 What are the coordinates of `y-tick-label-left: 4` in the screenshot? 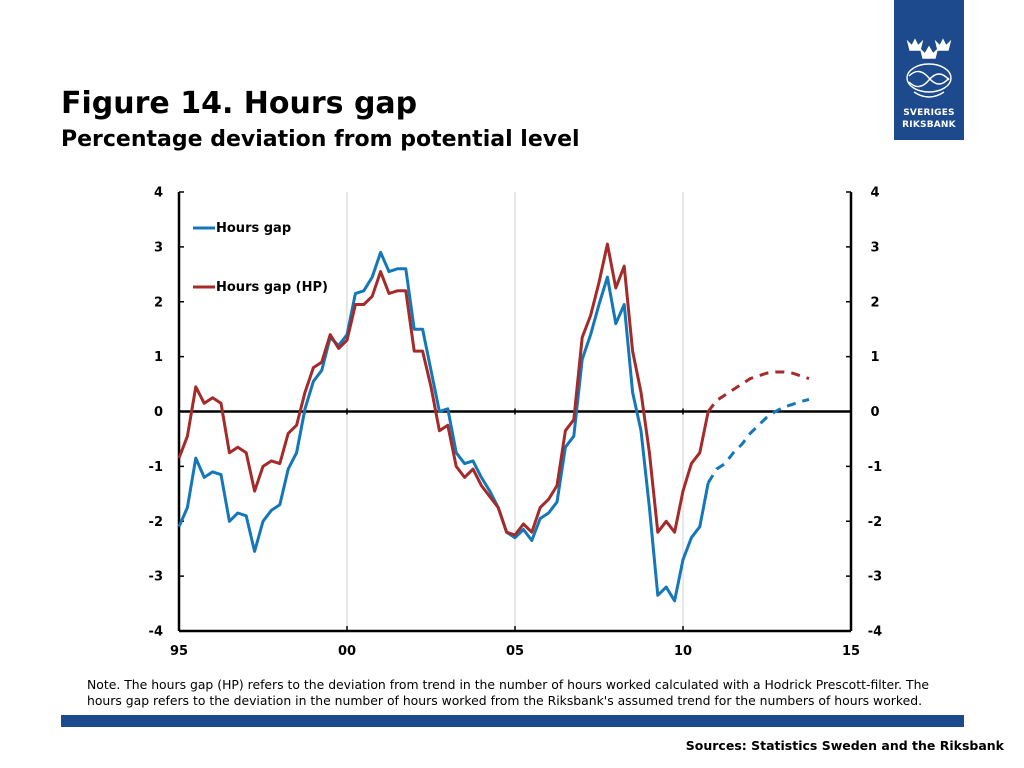 It's located at (158, 193).